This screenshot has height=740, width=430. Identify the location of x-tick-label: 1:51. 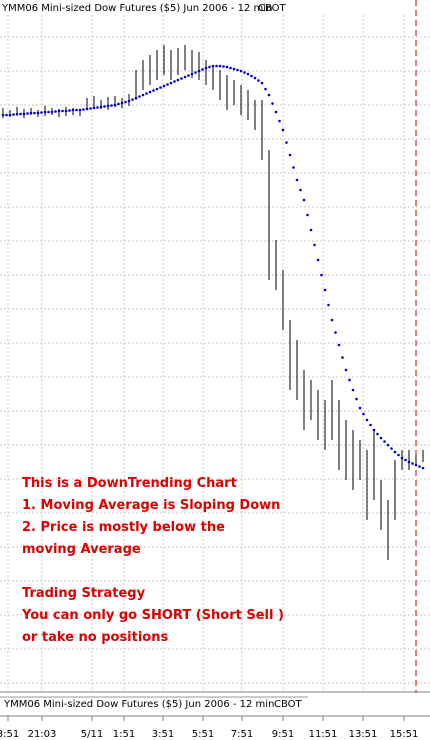
(124, 734).